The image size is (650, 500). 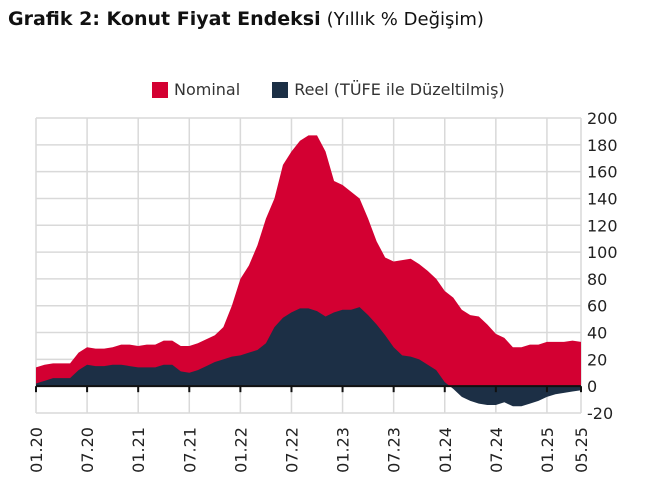 What do you see at coordinates (240, 450) in the screenshot?
I see `x-tick-label: 01.22` at bounding box center [240, 450].